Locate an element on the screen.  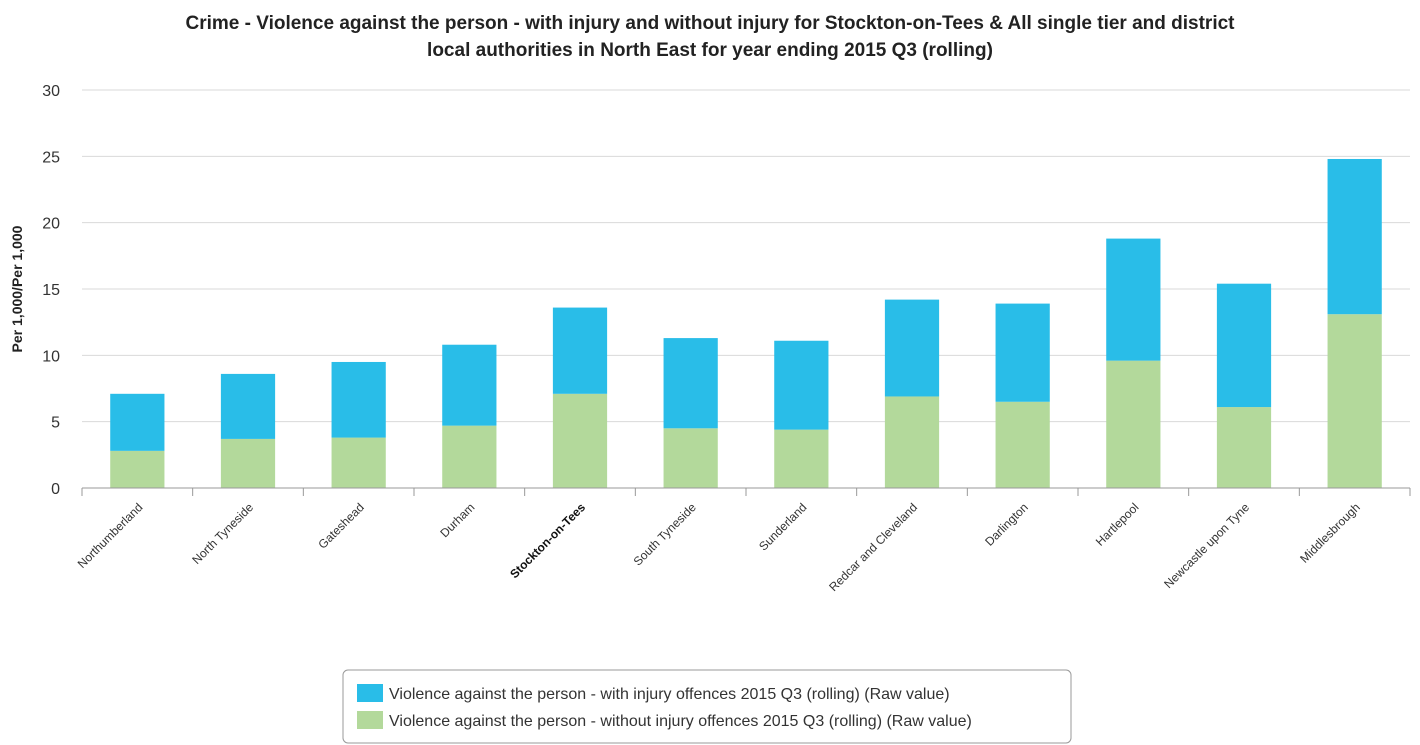
y-tick-label: 30 is located at coordinates (51, 91).